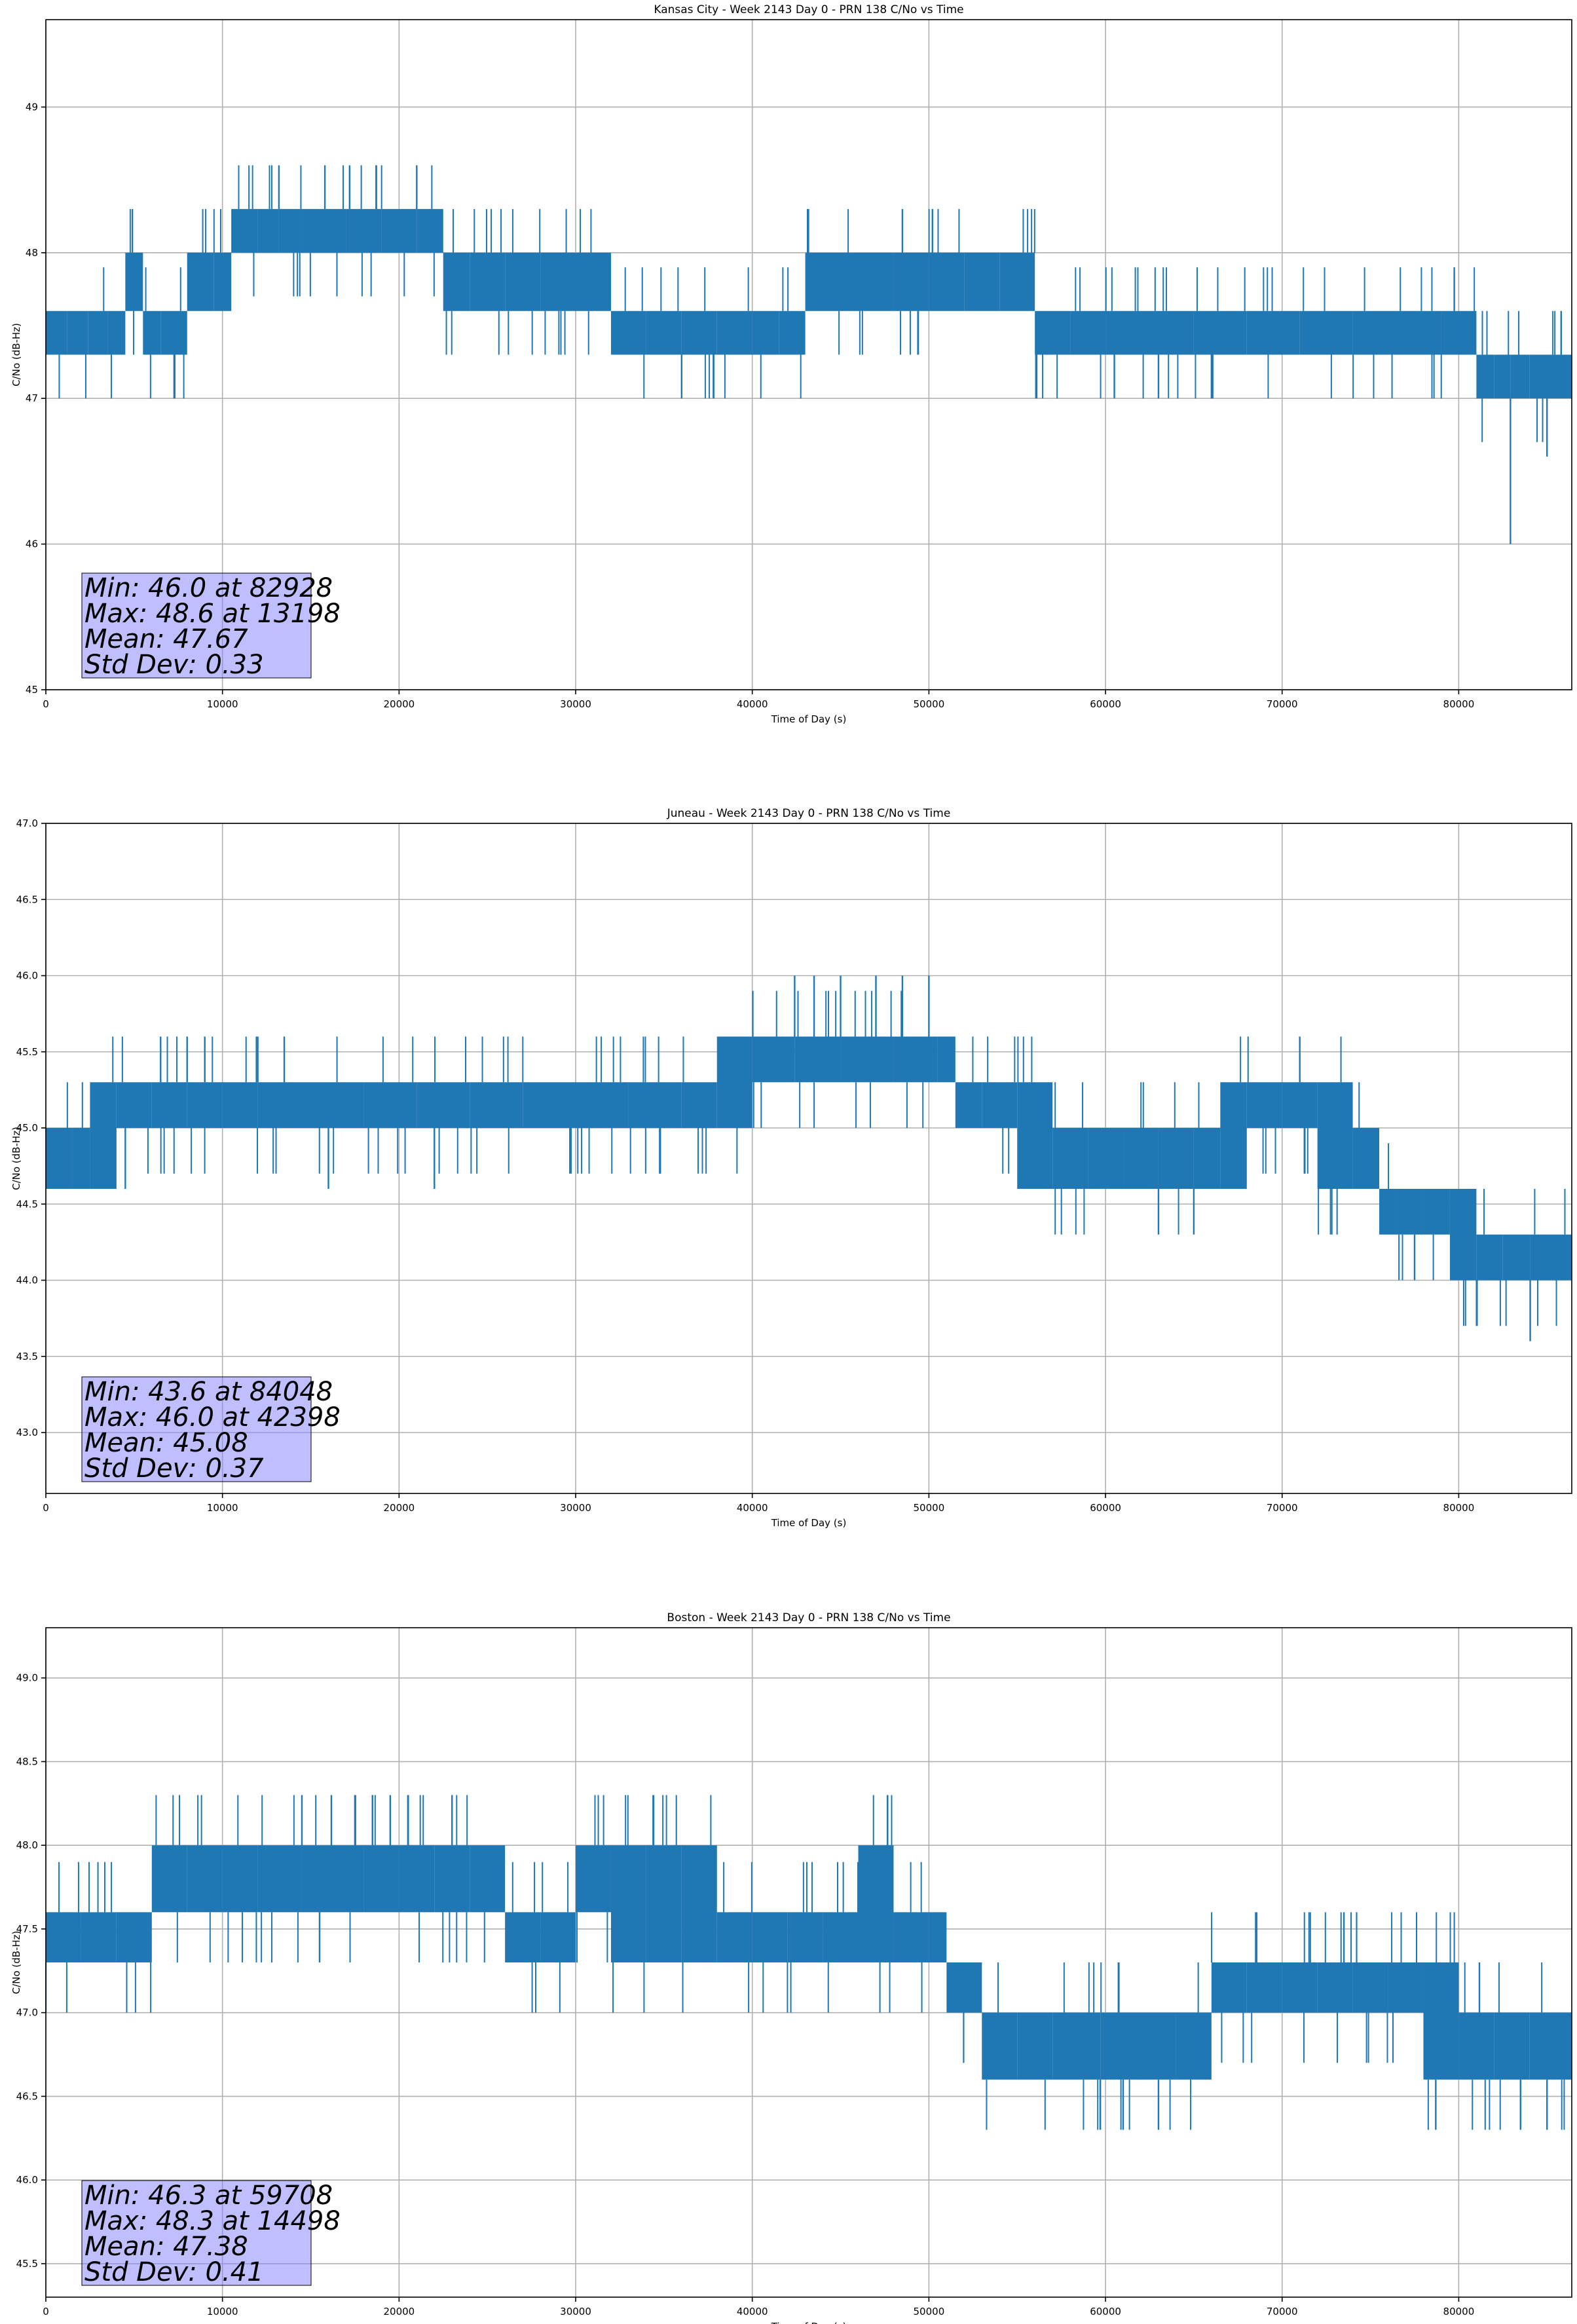 The image size is (1577, 2324). Describe the element at coordinates (27, 1845) in the screenshot. I see `y-tick-label: 48.0` at that location.